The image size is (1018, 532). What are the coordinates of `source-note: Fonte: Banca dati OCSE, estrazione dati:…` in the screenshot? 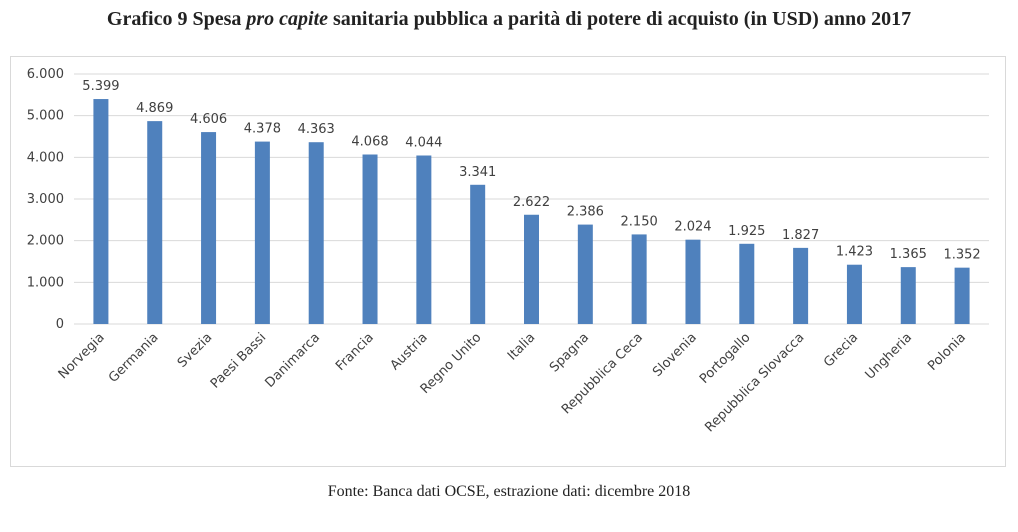 It's located at (509, 491).